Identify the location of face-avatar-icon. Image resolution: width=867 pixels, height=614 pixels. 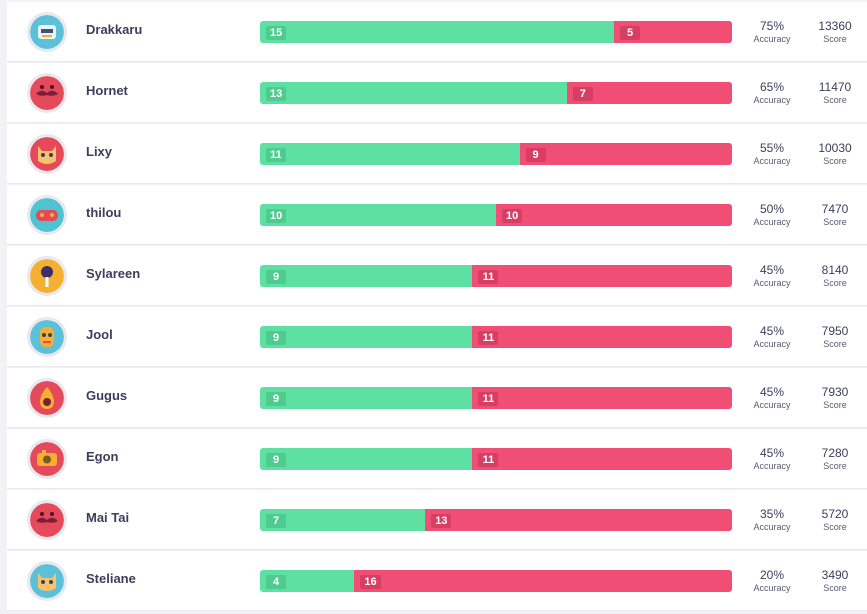
(47, 337).